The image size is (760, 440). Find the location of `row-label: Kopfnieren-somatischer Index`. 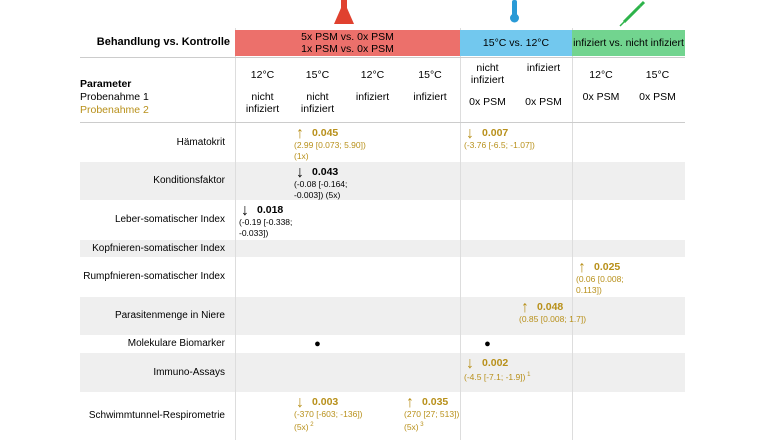

row-label: Kopfnieren-somatischer Index is located at coordinates (158, 248).